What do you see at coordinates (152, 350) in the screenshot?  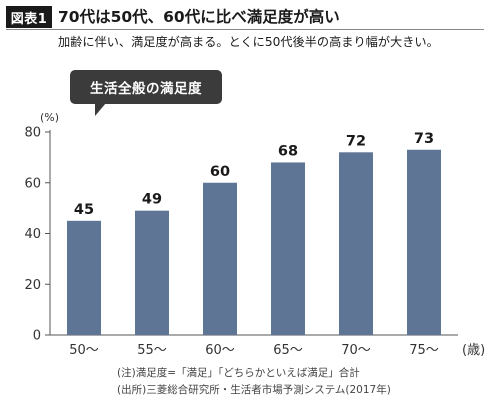 I see `x-tick-label: 55〜` at bounding box center [152, 350].